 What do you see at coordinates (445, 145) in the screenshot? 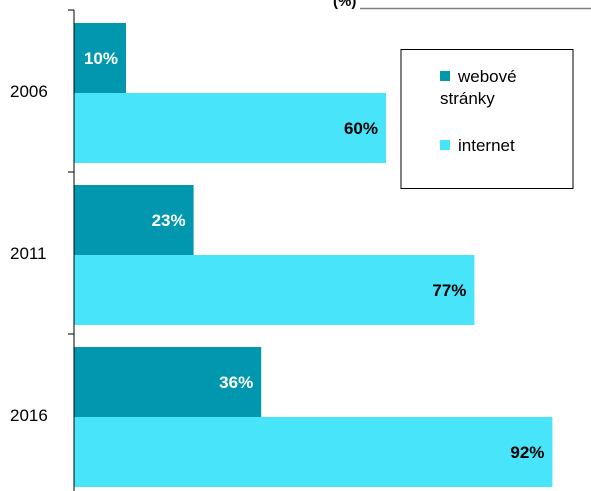
I see `legend-swatch-internet` at bounding box center [445, 145].